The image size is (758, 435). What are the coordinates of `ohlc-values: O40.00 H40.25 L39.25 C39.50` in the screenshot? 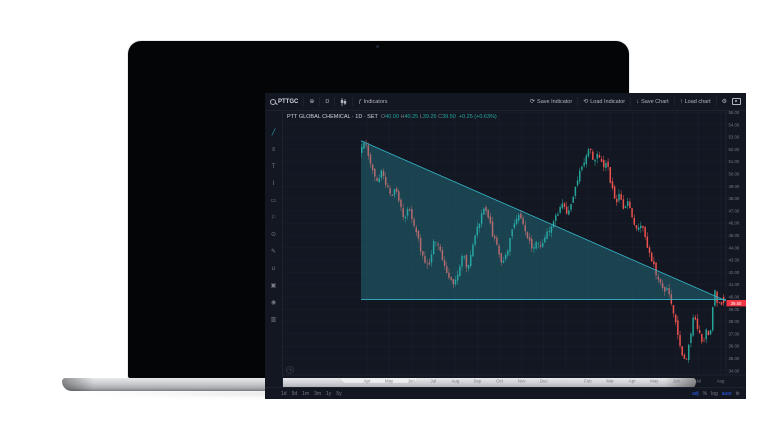 It's located at (418, 117).